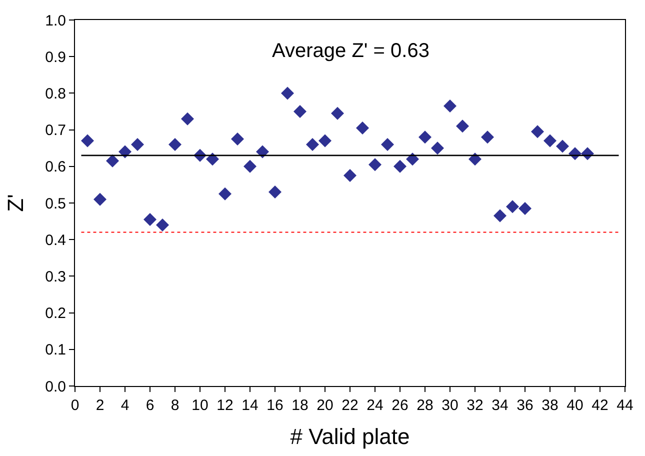 Image resolution: width=645 pixels, height=456 pixels. I want to click on x-tick-label: 40, so click(575, 405).